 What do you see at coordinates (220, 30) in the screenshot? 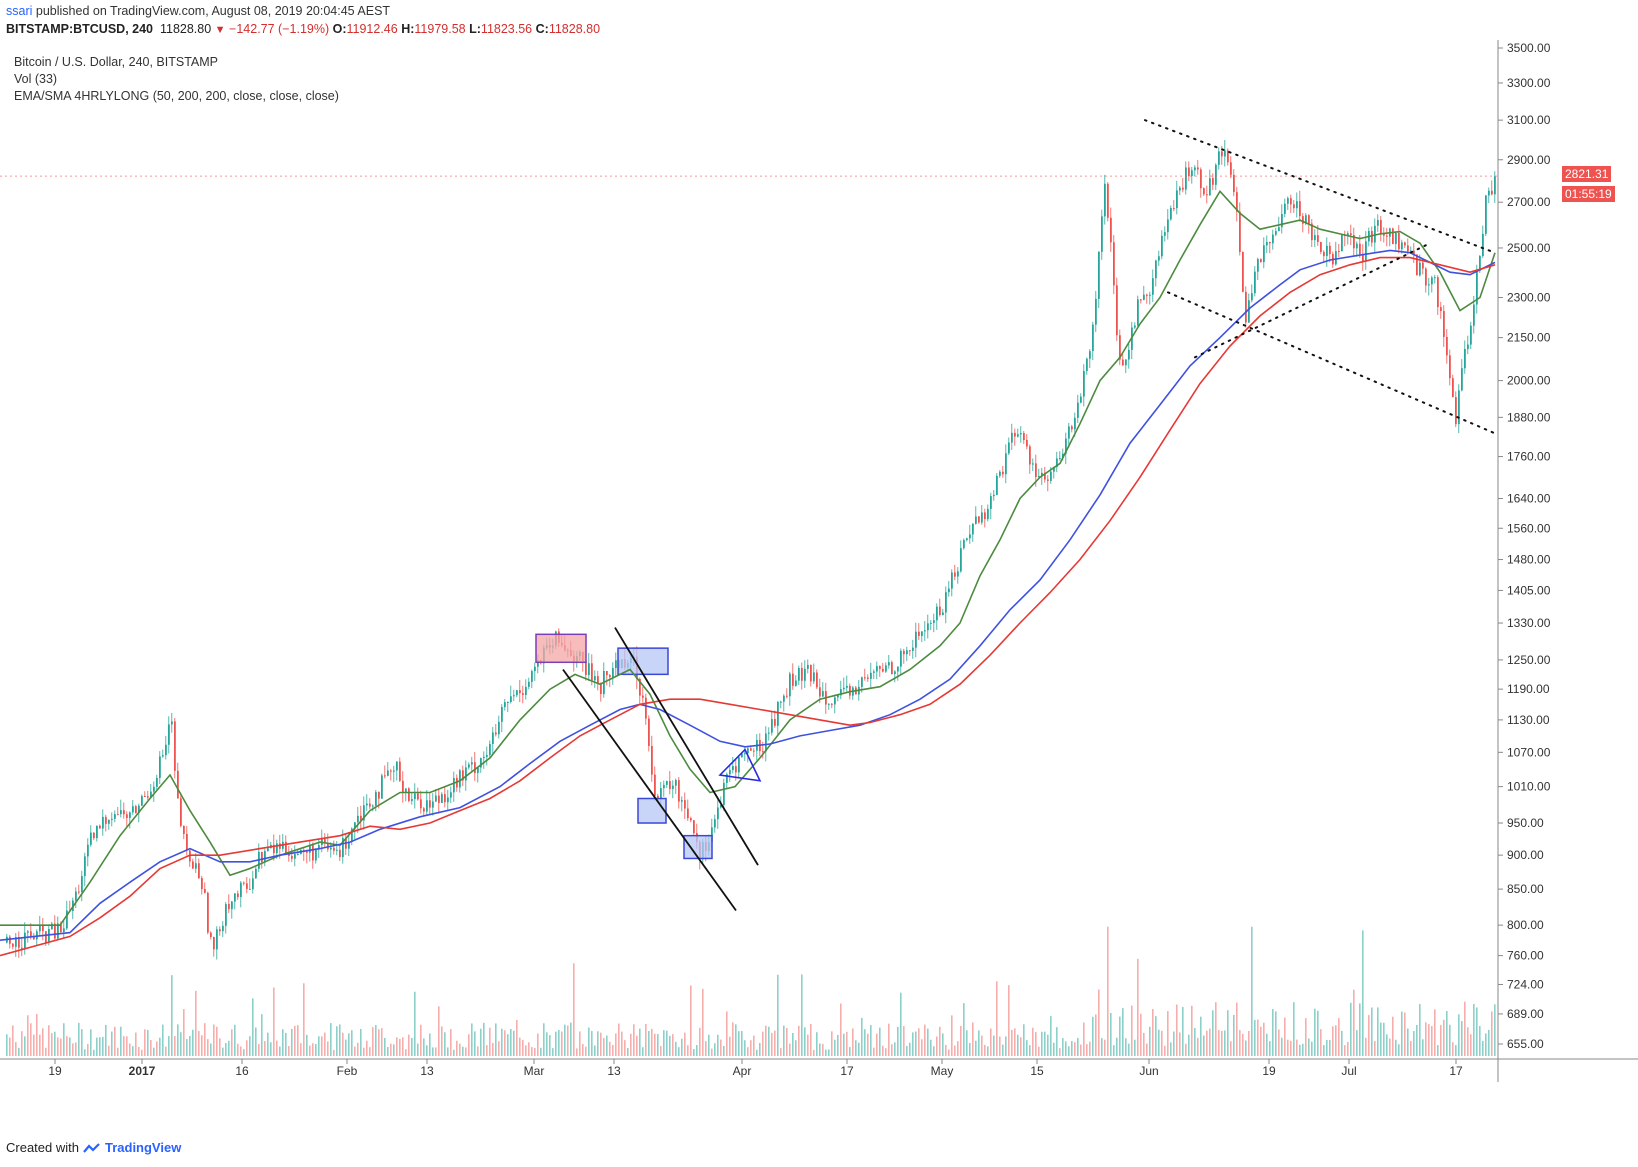
I see `down-arrow-icon: ▼` at bounding box center [220, 30].